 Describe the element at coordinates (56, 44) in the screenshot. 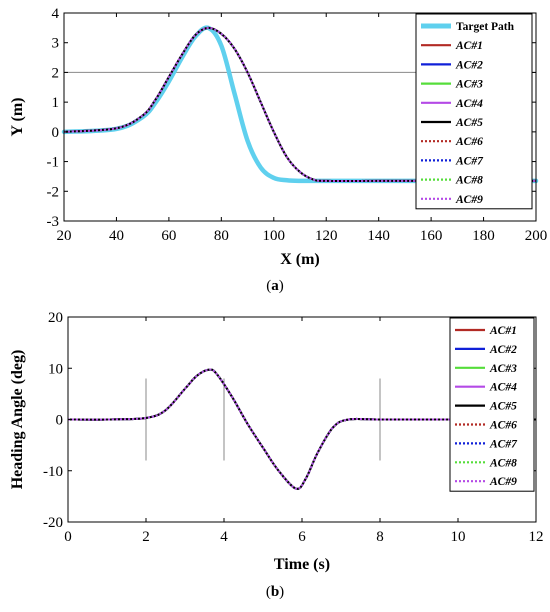

I see `y-tick-label: 3` at that location.